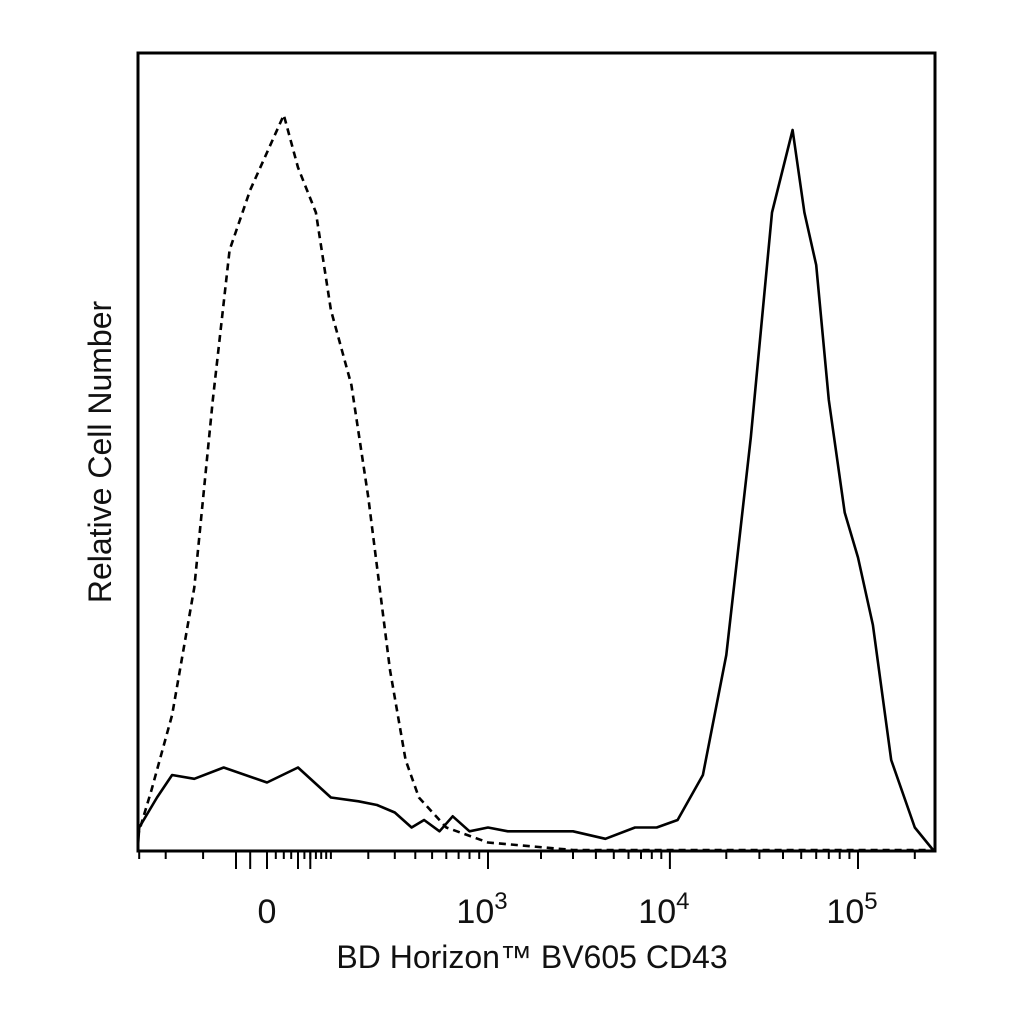 The height and width of the screenshot is (1024, 1024). I want to click on y-axis-title: Relative Cell Number, so click(100, 451).